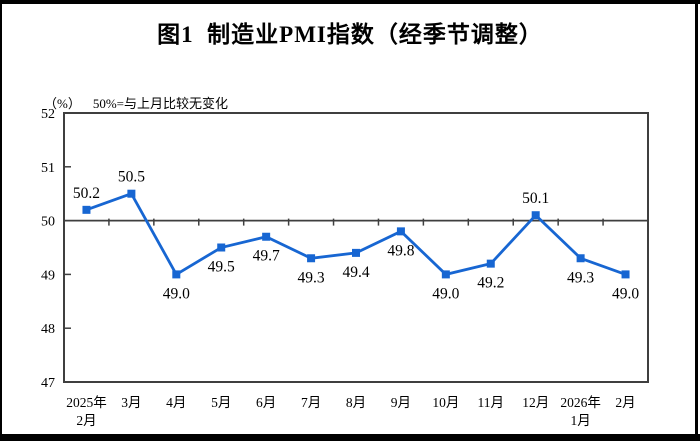 This screenshot has width=700, height=441. I want to click on x-axis-tick-label: 5月, so click(221, 402).